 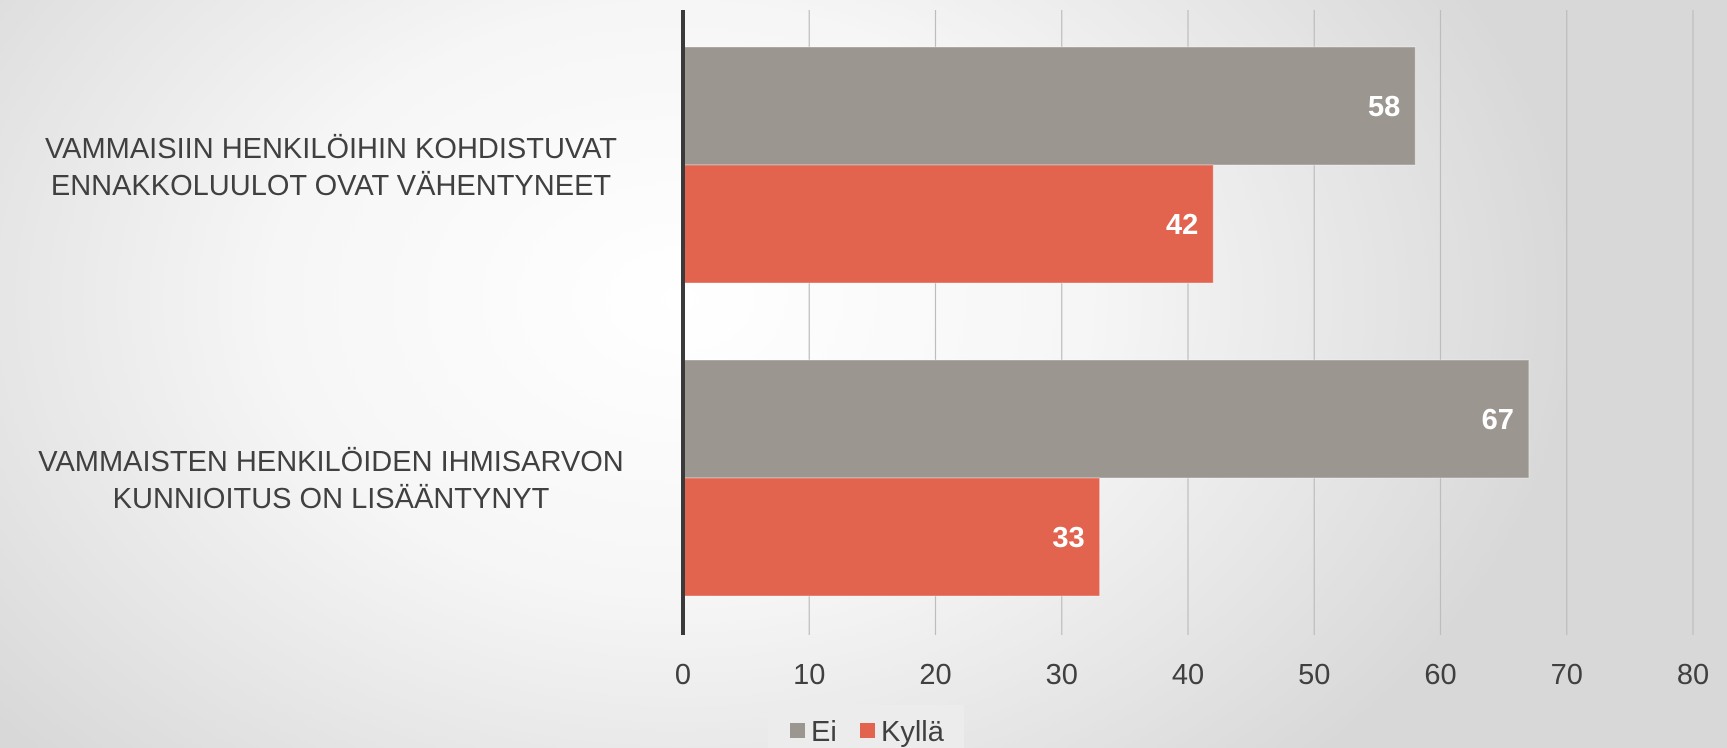 What do you see at coordinates (913, 732) in the screenshot?
I see `legend-label: Kyllä` at bounding box center [913, 732].